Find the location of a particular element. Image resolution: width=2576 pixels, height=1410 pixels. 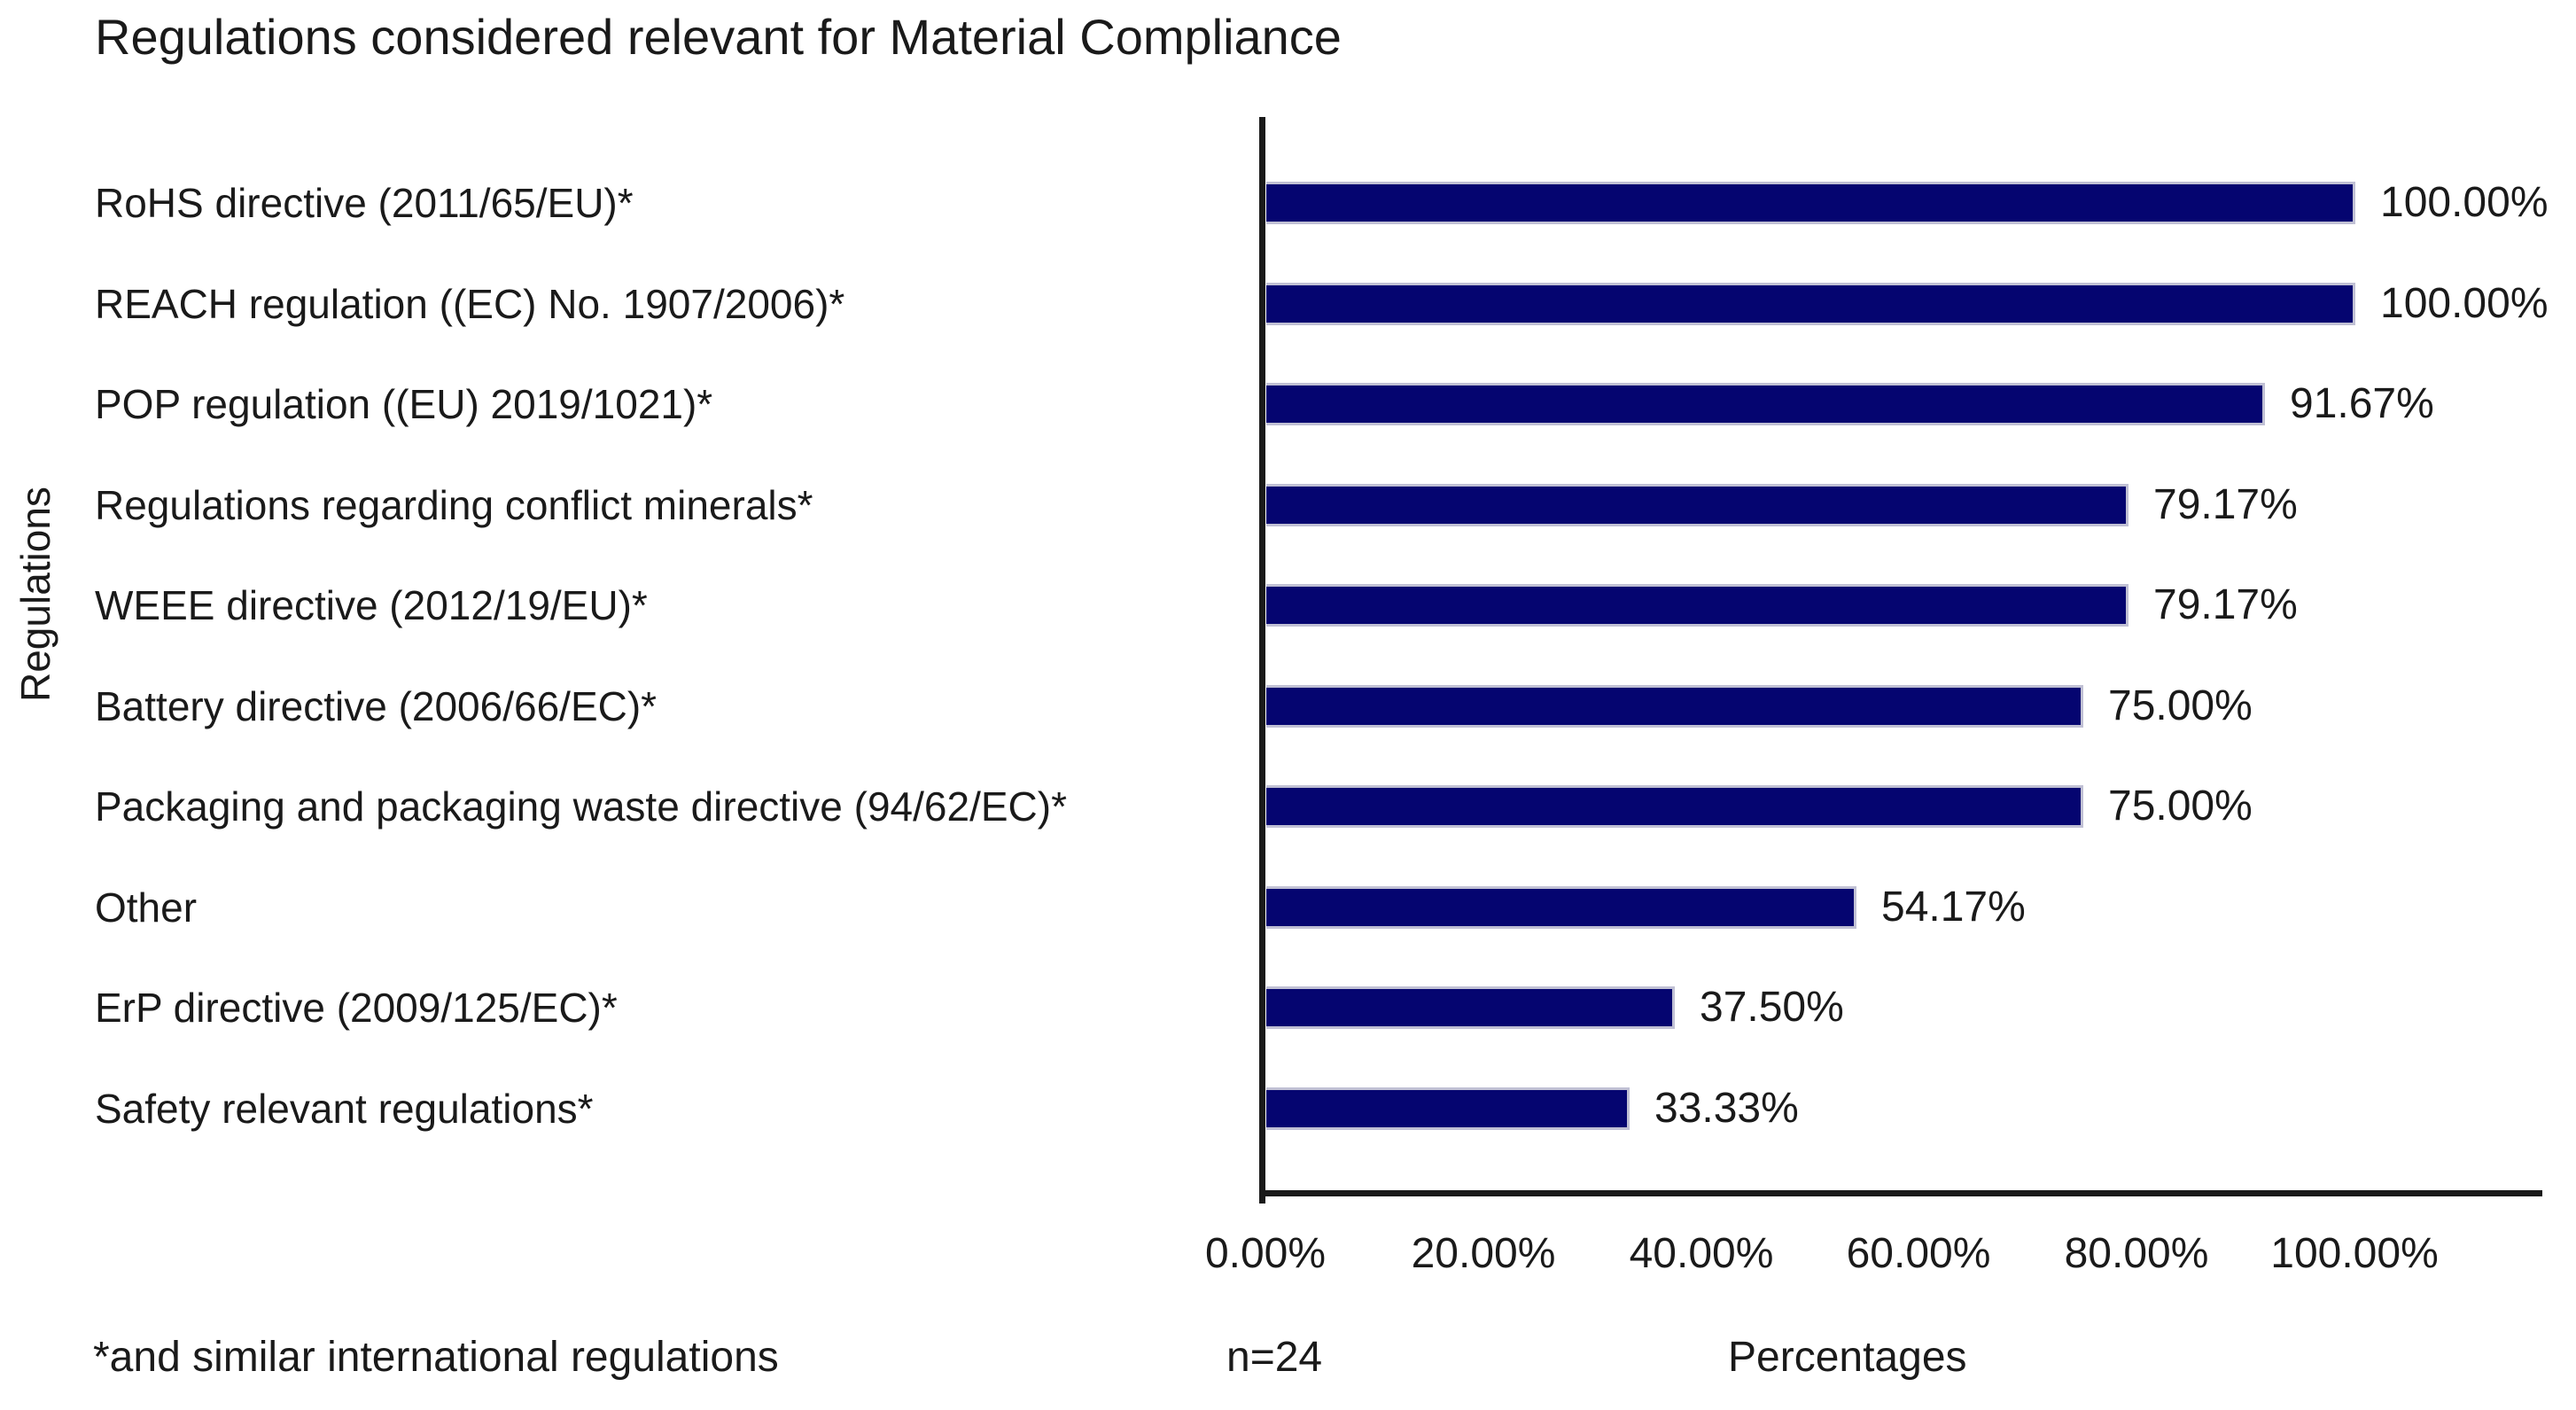

category-label: WEEE directive (2012/19/EU)* is located at coordinates (372, 605).